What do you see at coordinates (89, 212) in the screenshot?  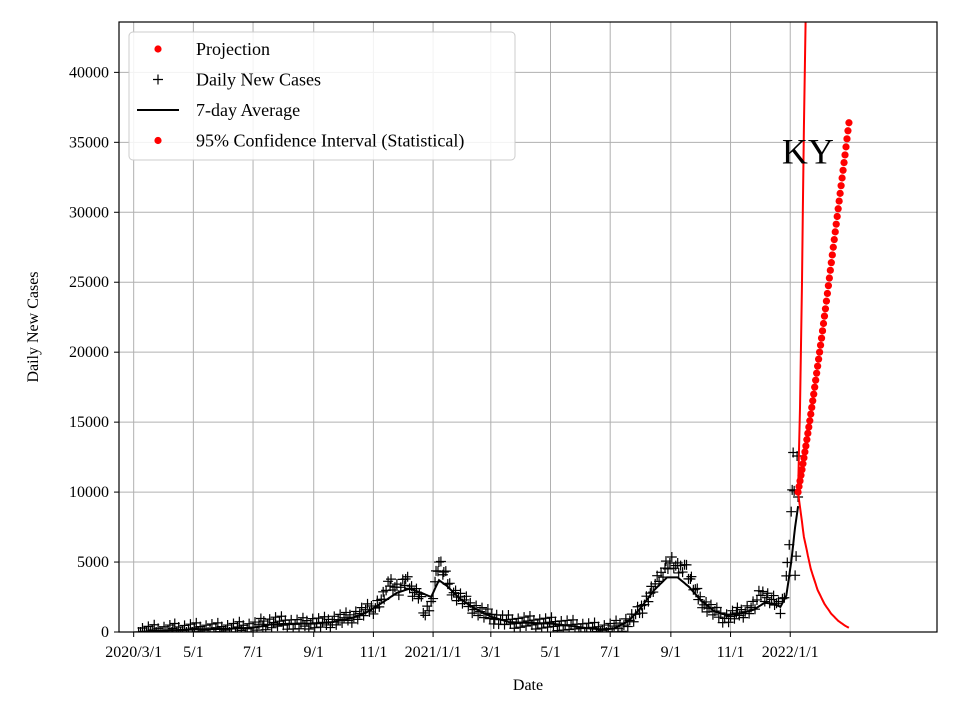 I see `y-tick-label: 30000` at bounding box center [89, 212].